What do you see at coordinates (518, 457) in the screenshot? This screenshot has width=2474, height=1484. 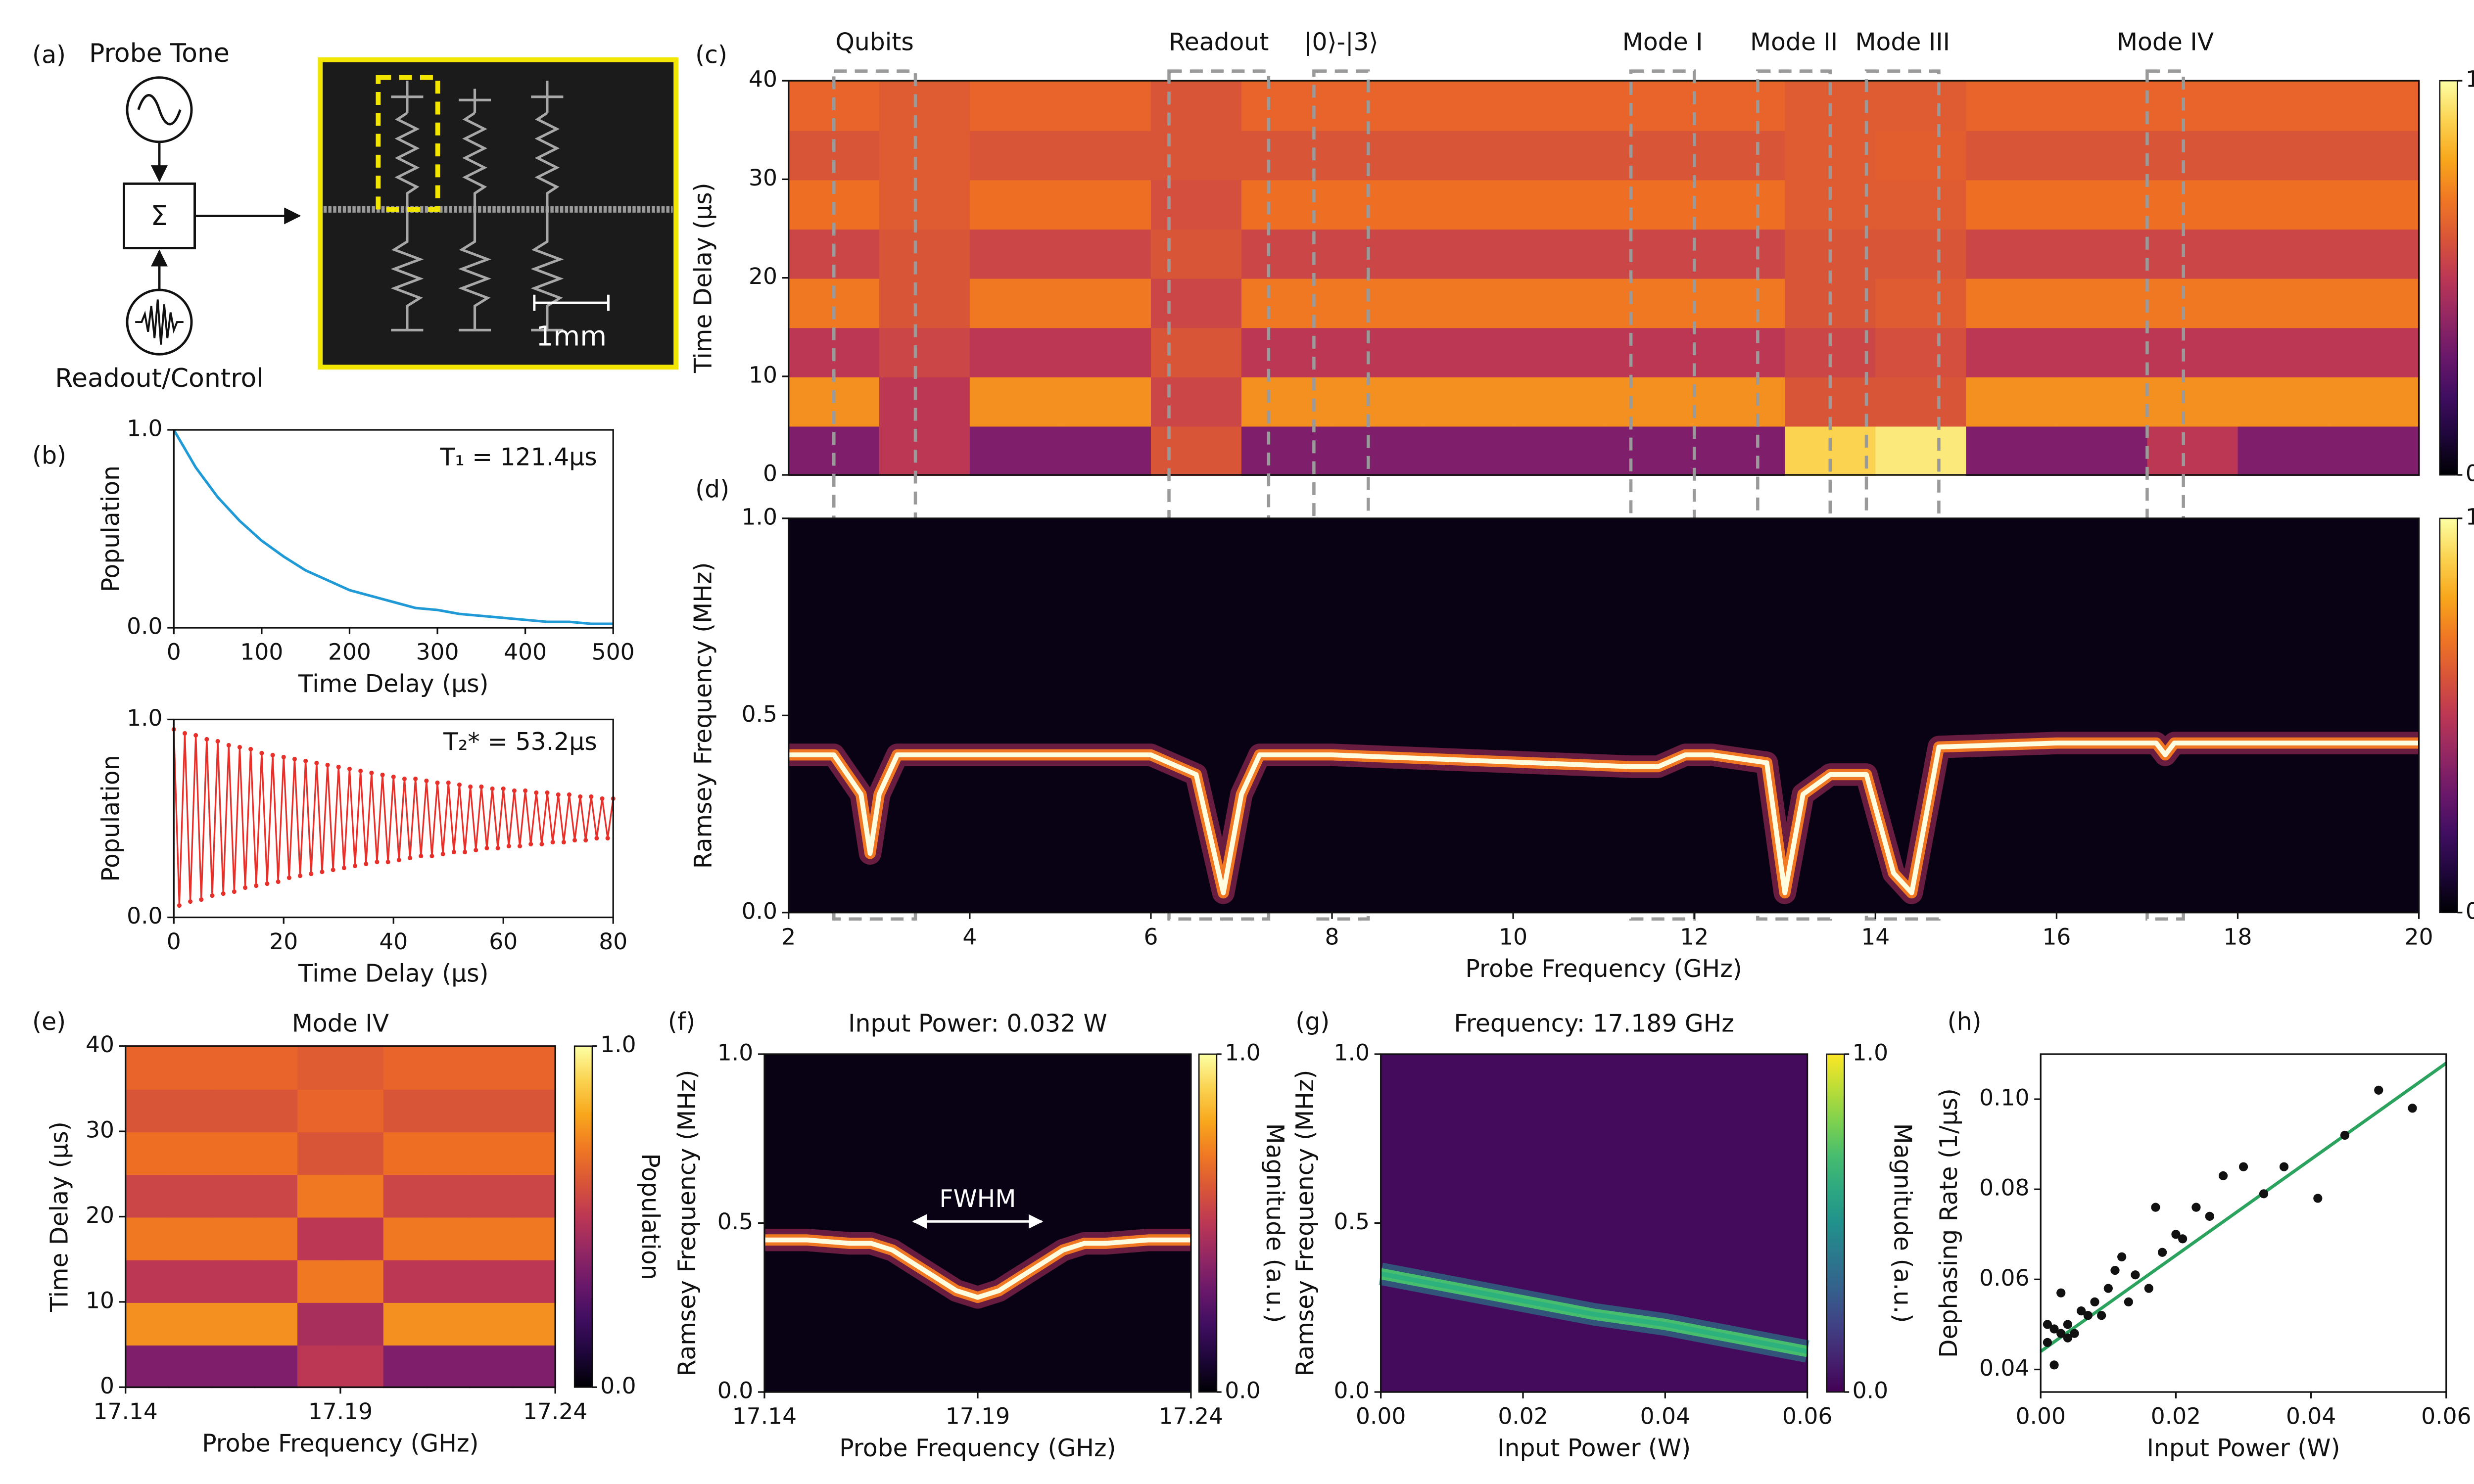 I see `annotation: T₁ = 121.4μs` at bounding box center [518, 457].